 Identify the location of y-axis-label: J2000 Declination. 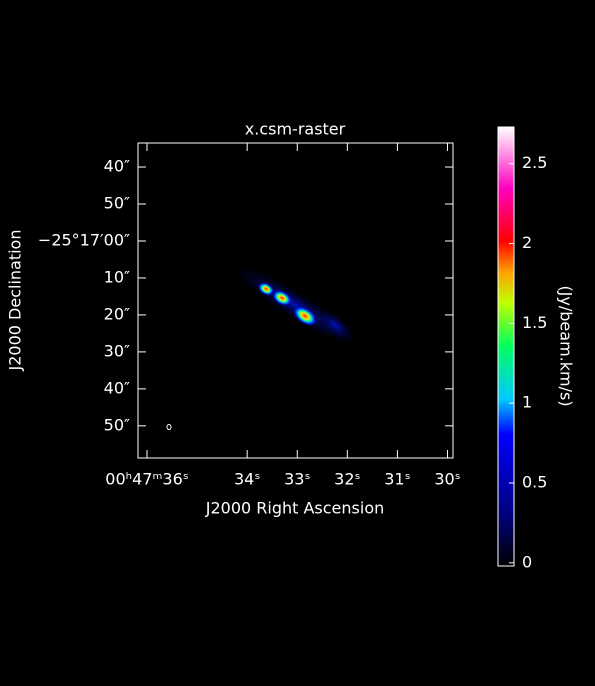
(15, 301).